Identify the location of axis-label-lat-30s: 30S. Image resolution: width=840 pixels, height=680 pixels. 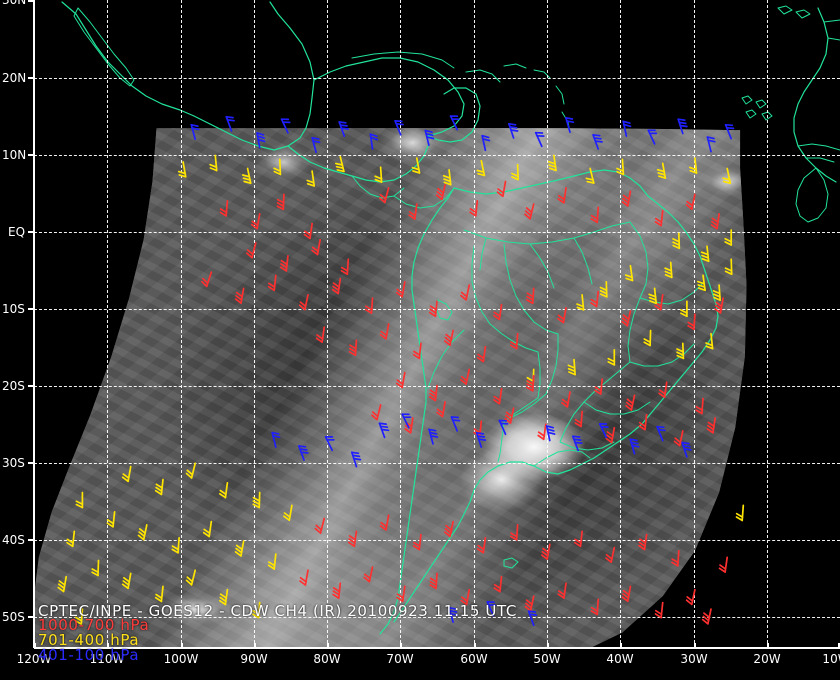
(13, 463).